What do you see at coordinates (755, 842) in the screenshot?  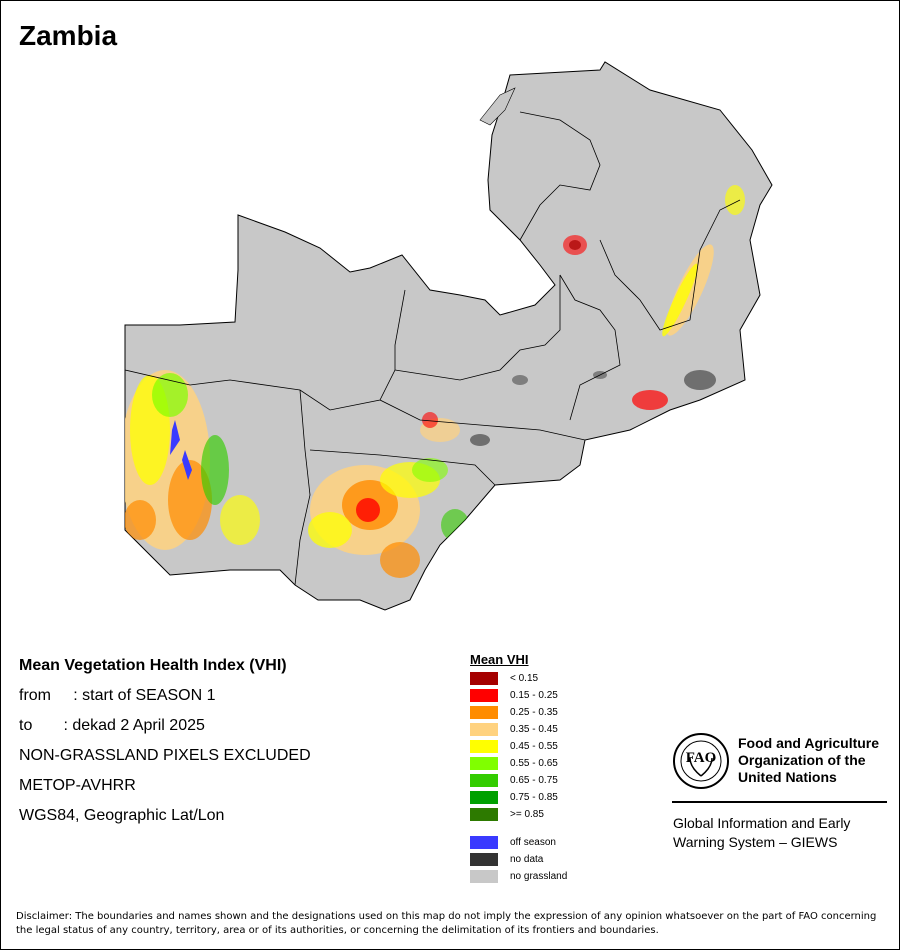 I see `giews-line: Warning System – GIEWS` at bounding box center [755, 842].